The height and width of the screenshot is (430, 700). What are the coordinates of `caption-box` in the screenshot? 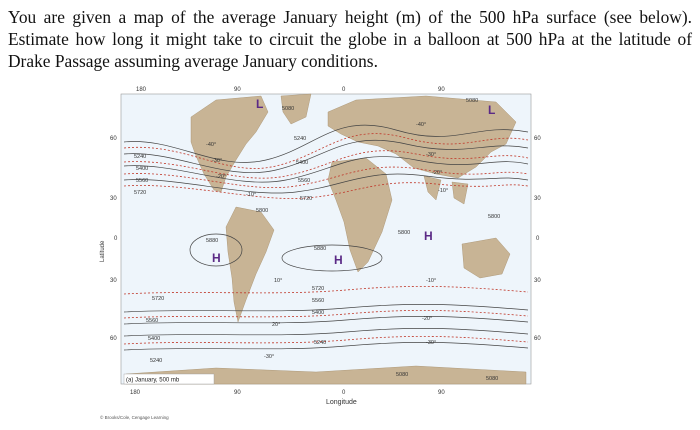 It's located at (169, 379).